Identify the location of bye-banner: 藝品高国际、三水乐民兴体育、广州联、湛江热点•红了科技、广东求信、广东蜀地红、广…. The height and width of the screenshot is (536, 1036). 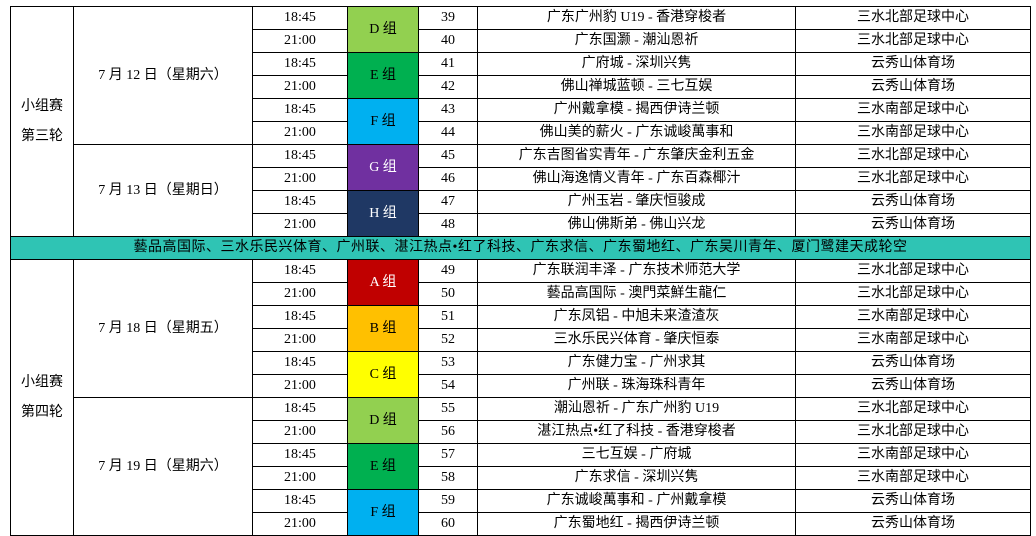
(520, 248).